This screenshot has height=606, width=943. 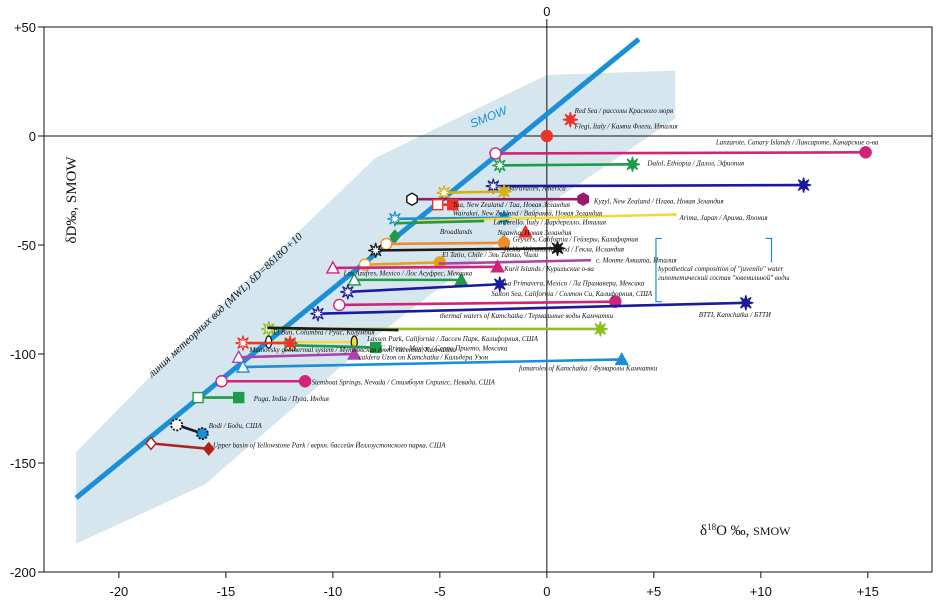 What do you see at coordinates (735, 315) in the screenshot?
I see `annotation-22: BTTI, Kamchatka / БТТИ` at bounding box center [735, 315].